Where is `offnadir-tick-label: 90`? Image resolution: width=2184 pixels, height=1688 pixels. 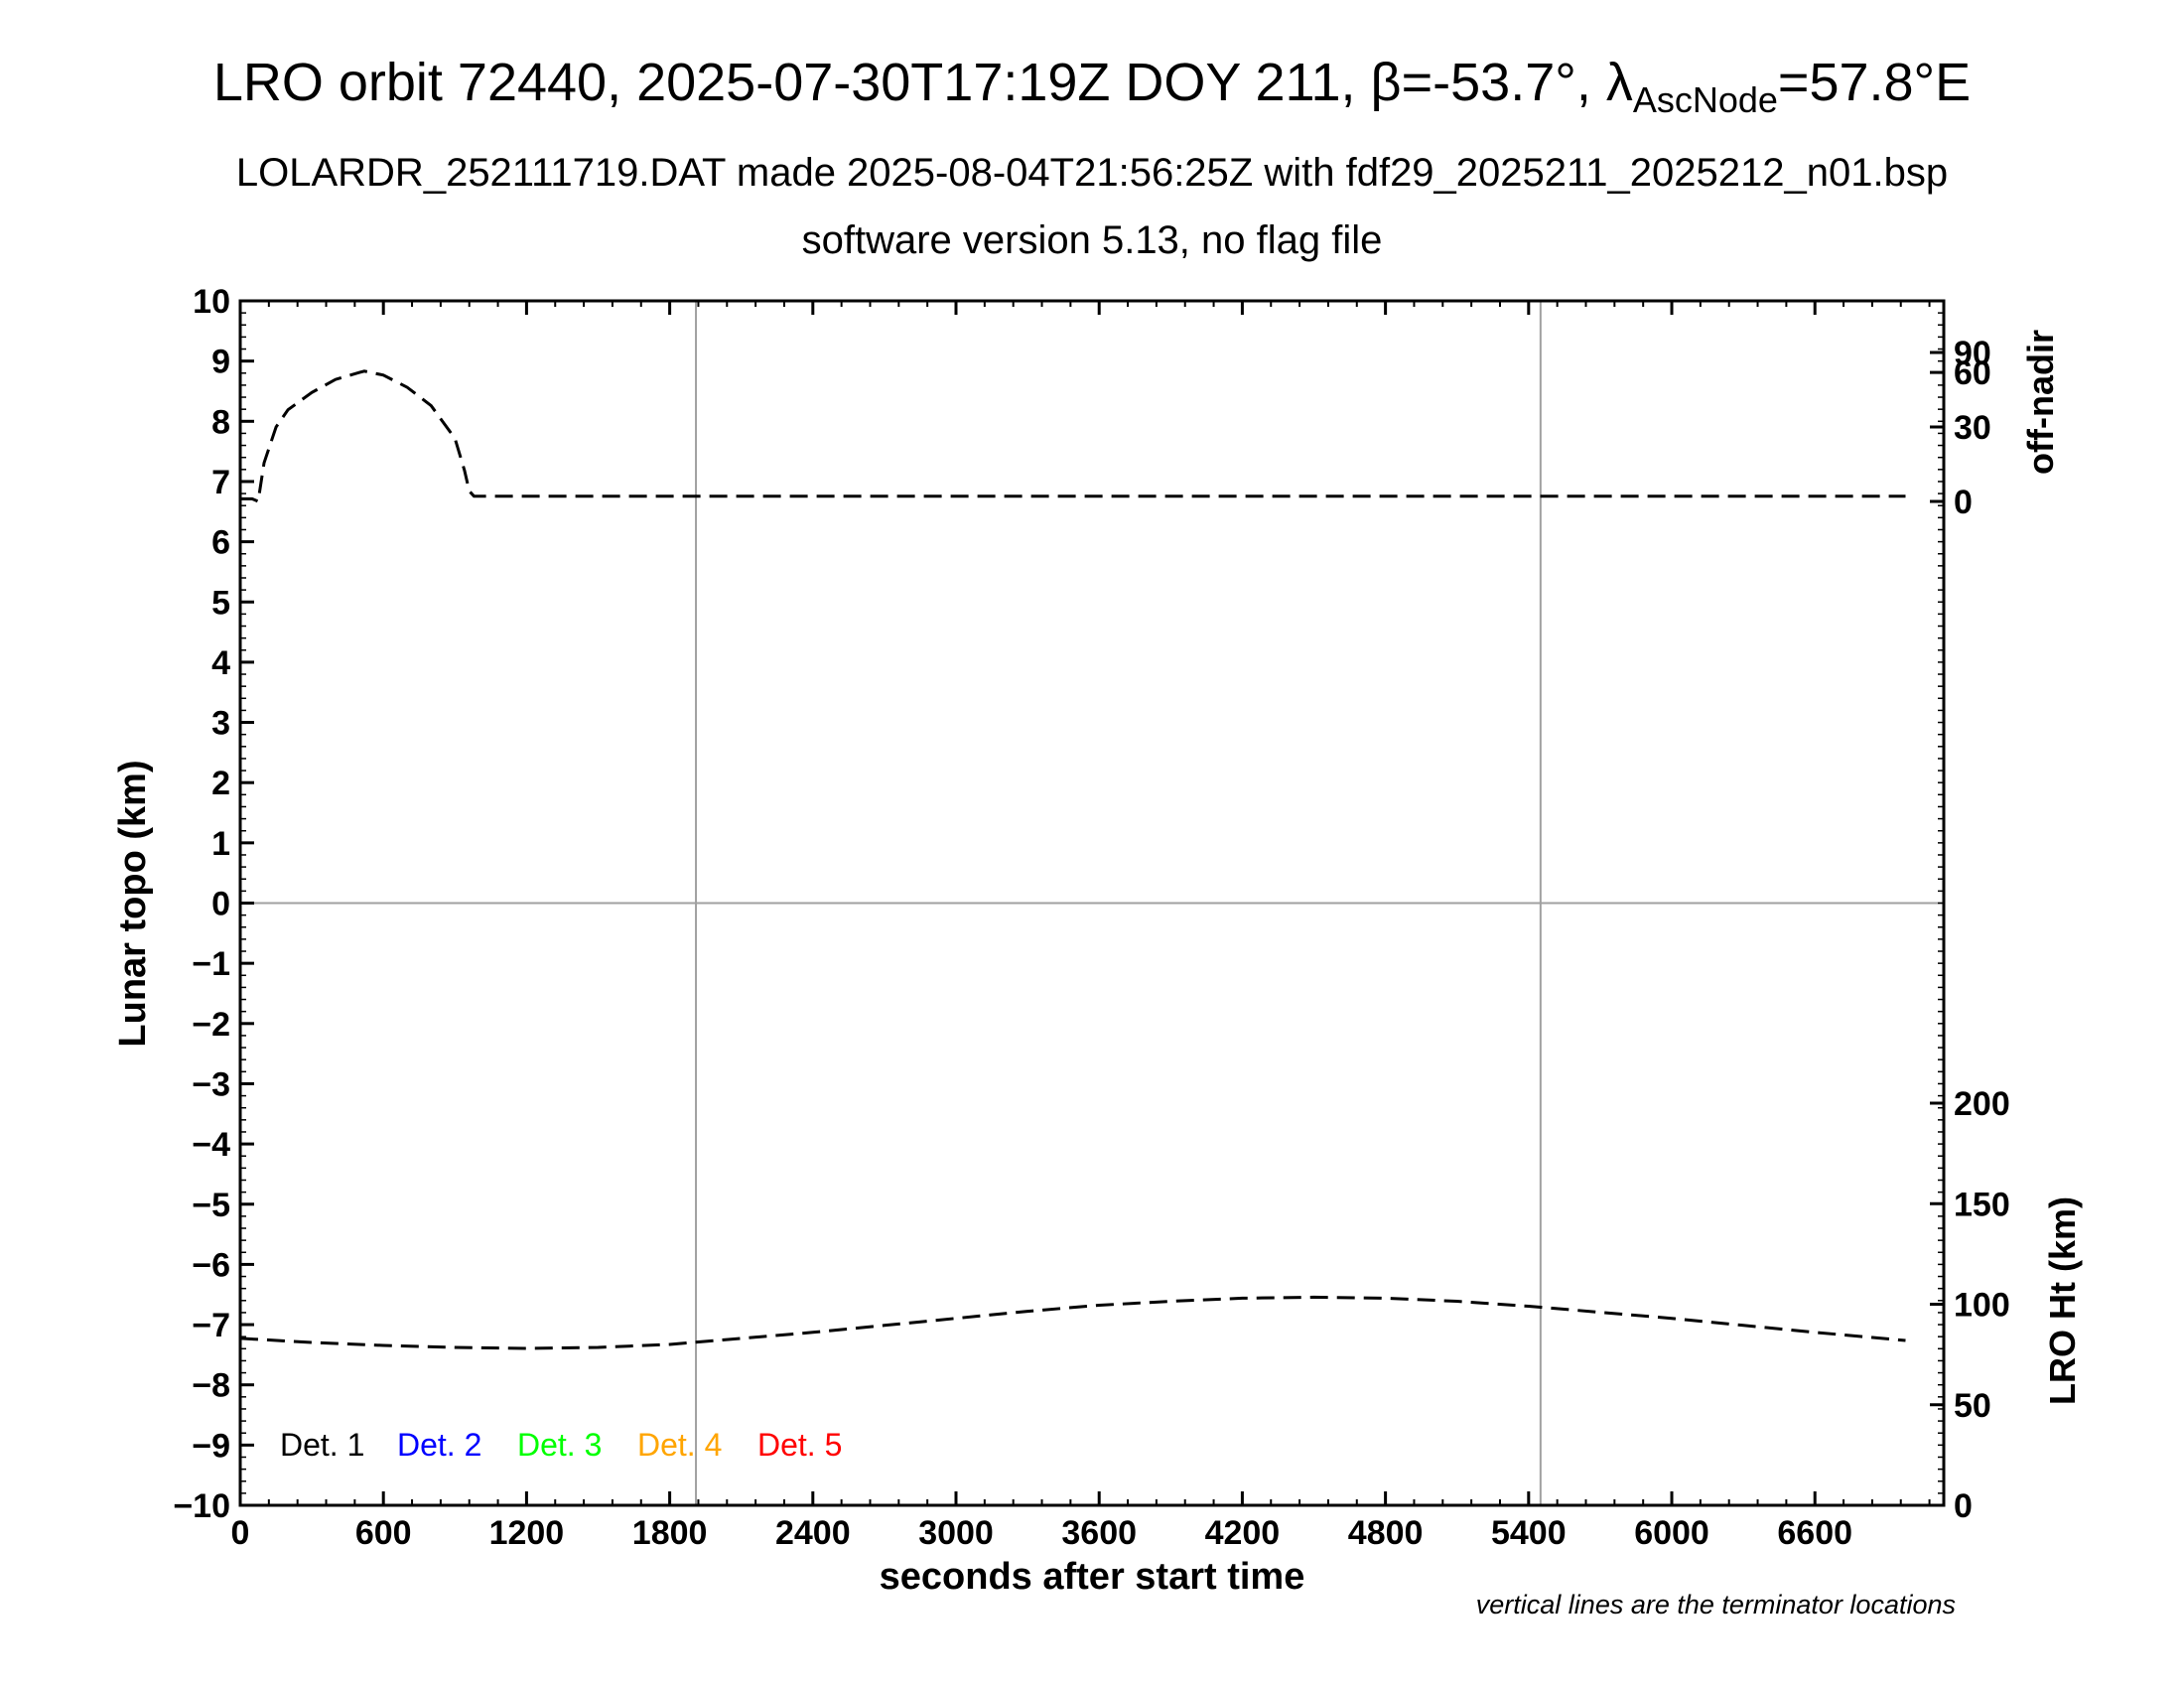 offnadir-tick-label: 90 is located at coordinates (1972, 353).